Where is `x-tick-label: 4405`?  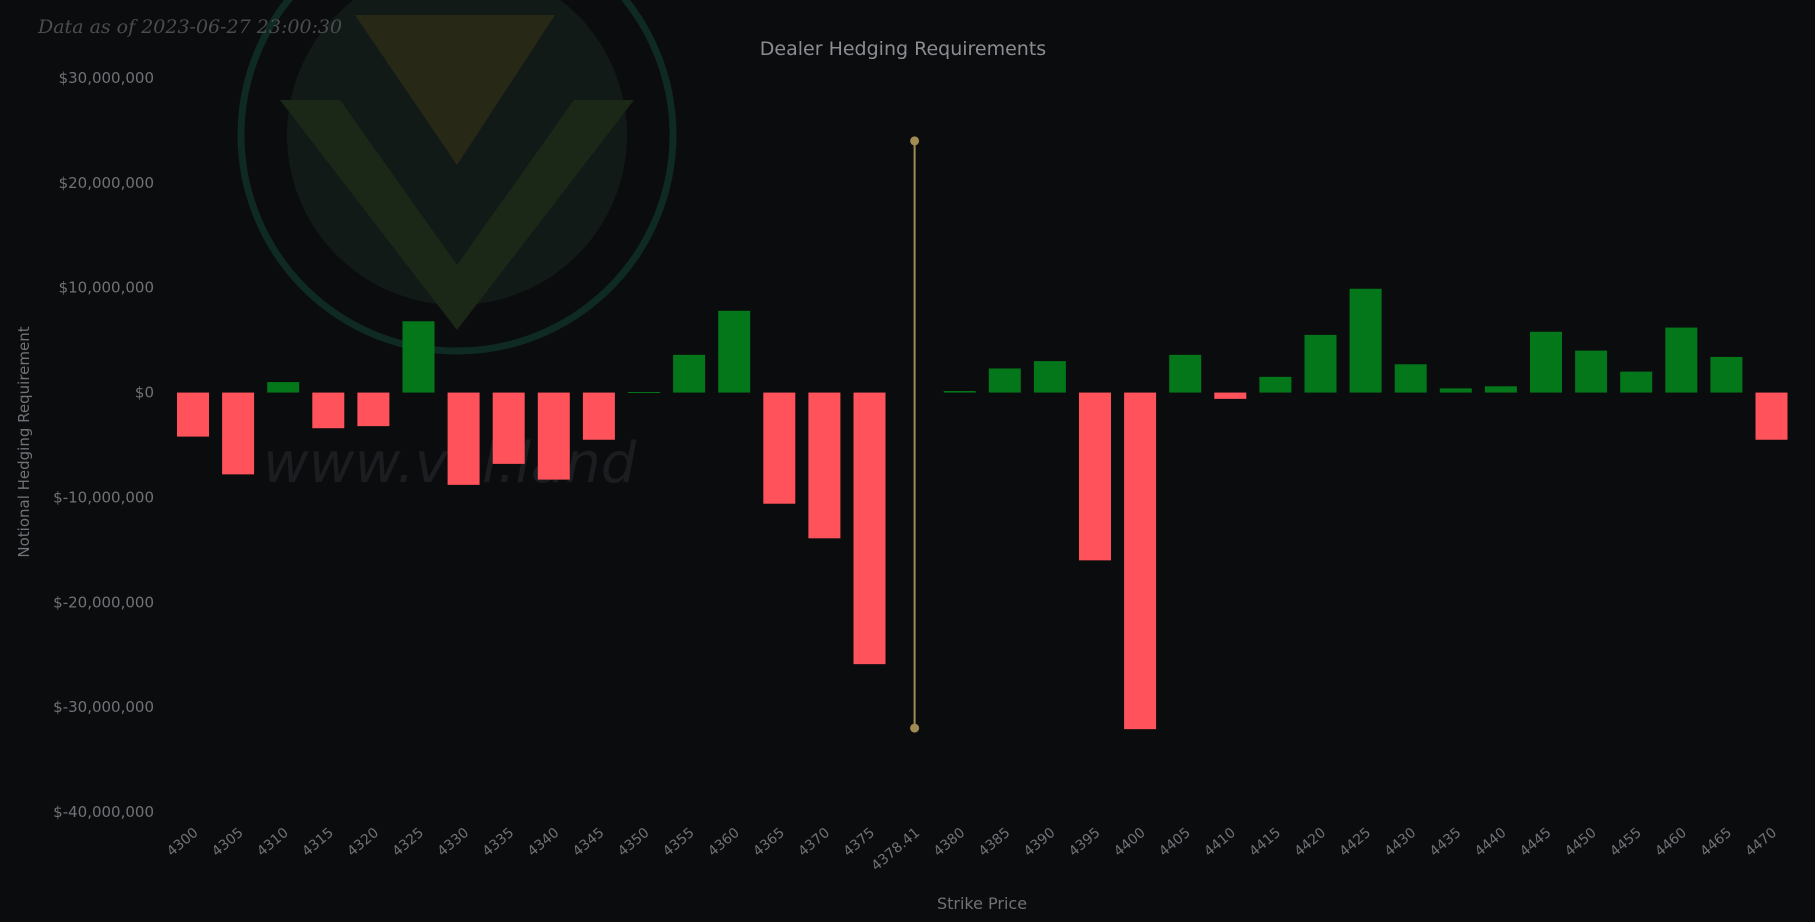 x-tick-label: 4405 is located at coordinates (1175, 842).